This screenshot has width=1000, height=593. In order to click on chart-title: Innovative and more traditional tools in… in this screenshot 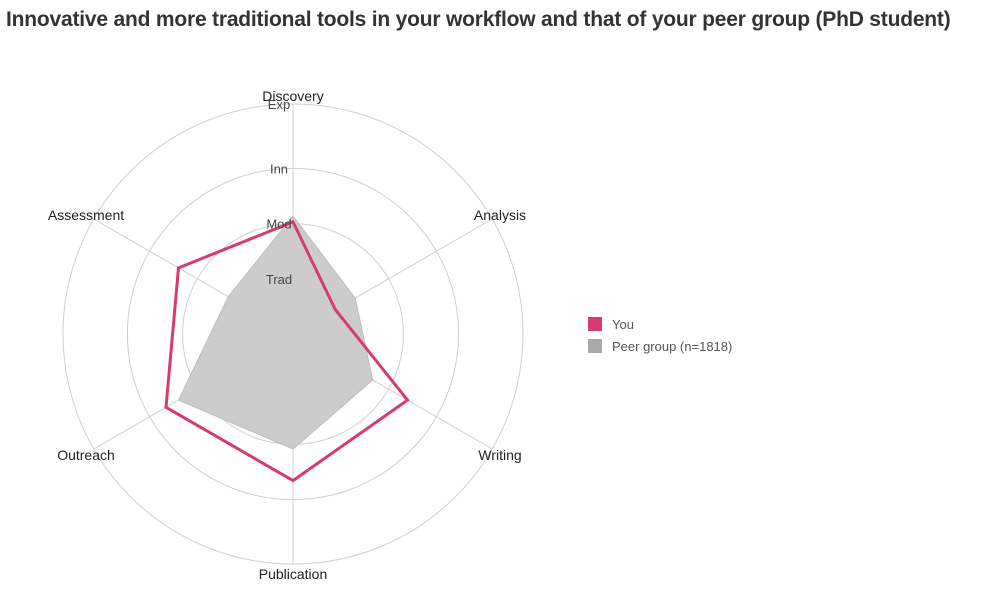, I will do `click(478, 19)`.